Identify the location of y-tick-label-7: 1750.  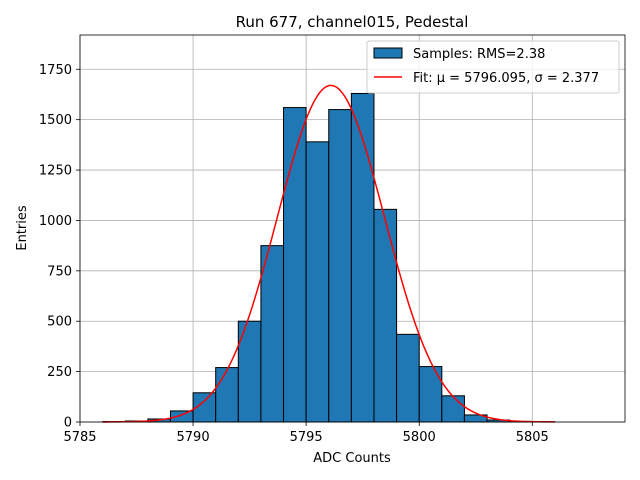
(55, 70).